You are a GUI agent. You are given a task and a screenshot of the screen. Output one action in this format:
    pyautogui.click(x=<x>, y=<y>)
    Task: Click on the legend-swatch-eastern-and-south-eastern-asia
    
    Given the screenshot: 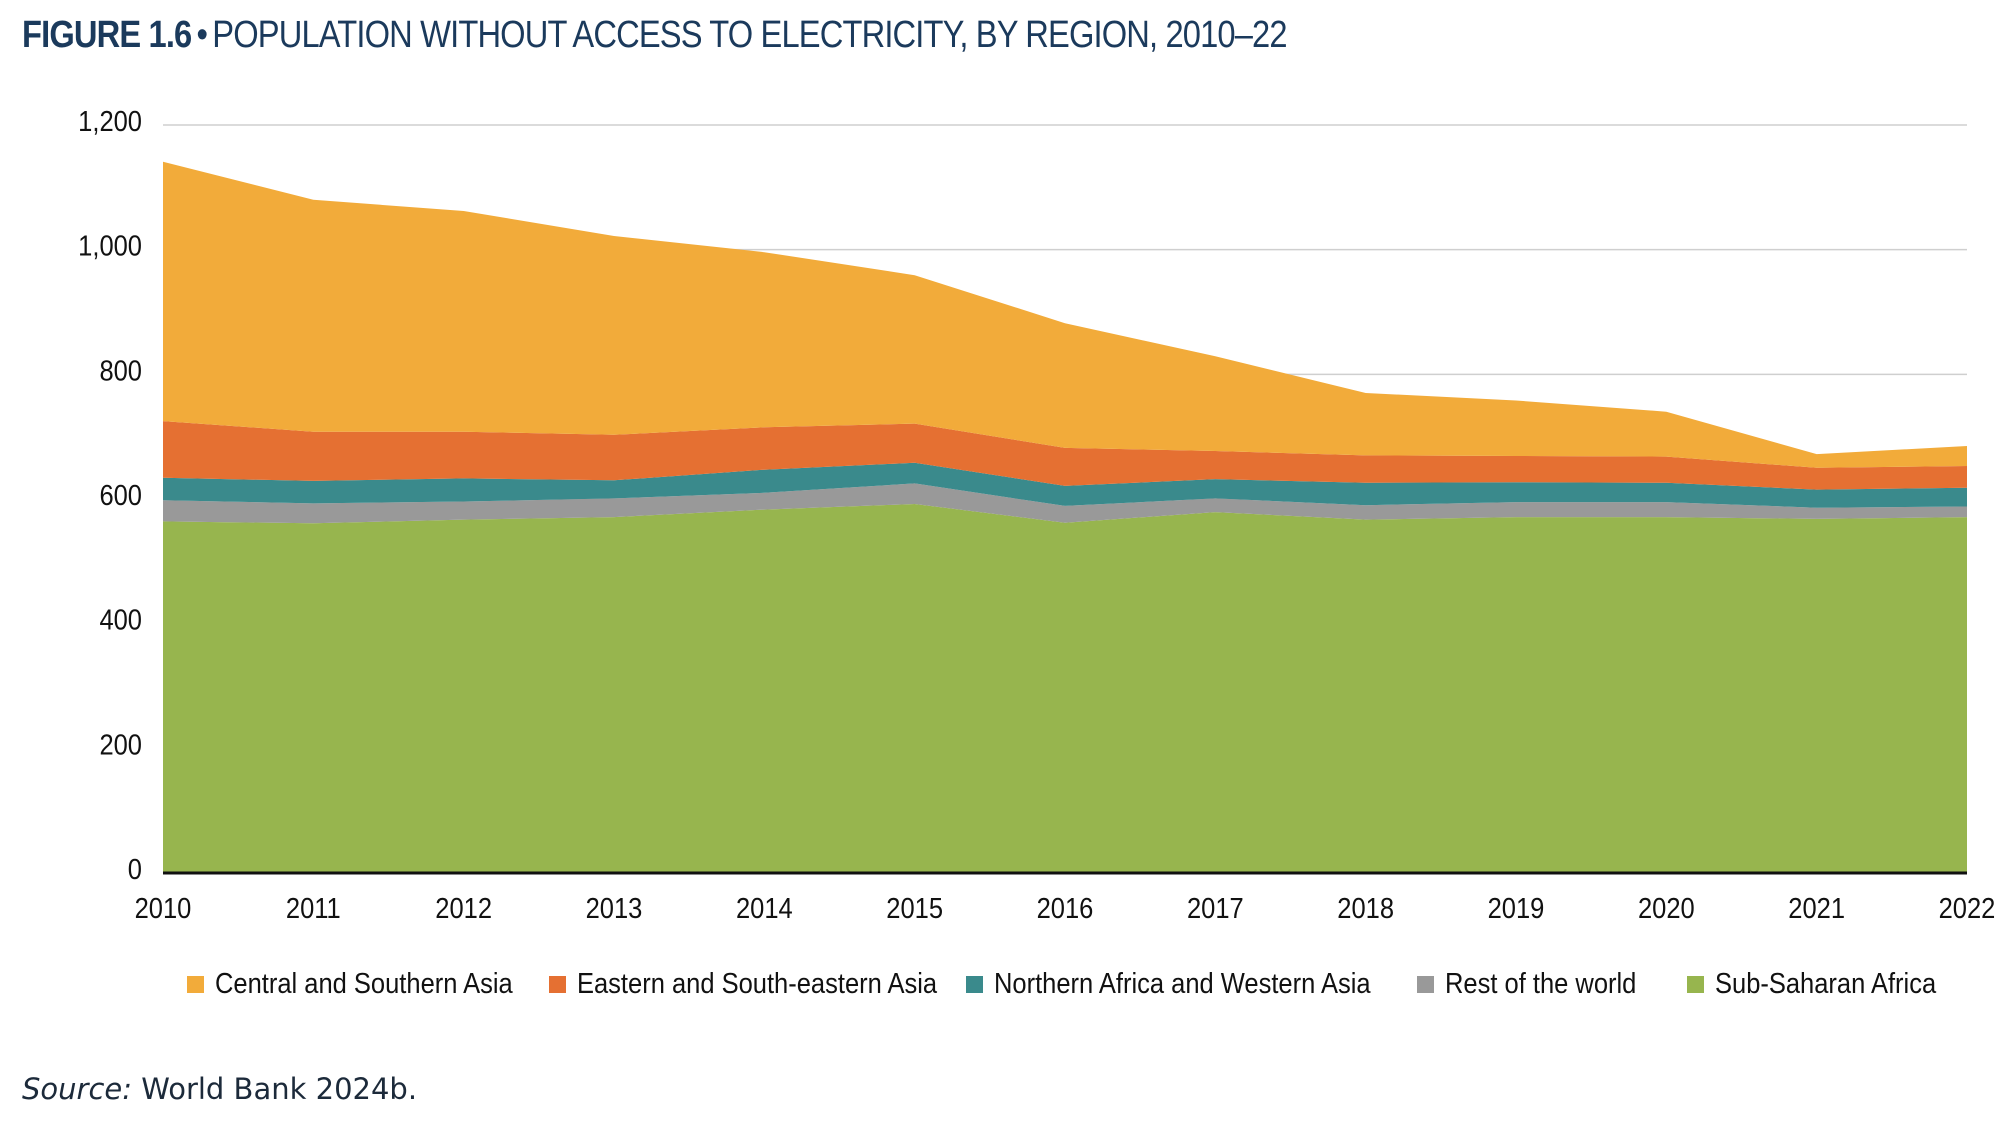 What is the action you would take?
    pyautogui.click(x=557, y=984)
    